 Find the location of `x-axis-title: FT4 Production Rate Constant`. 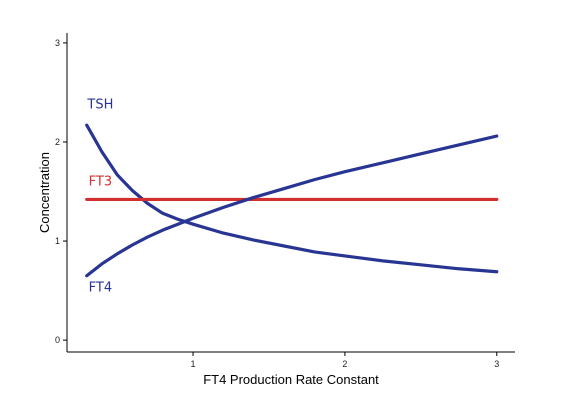

x-axis-title: FT4 Production Rate Constant is located at coordinates (291, 379).